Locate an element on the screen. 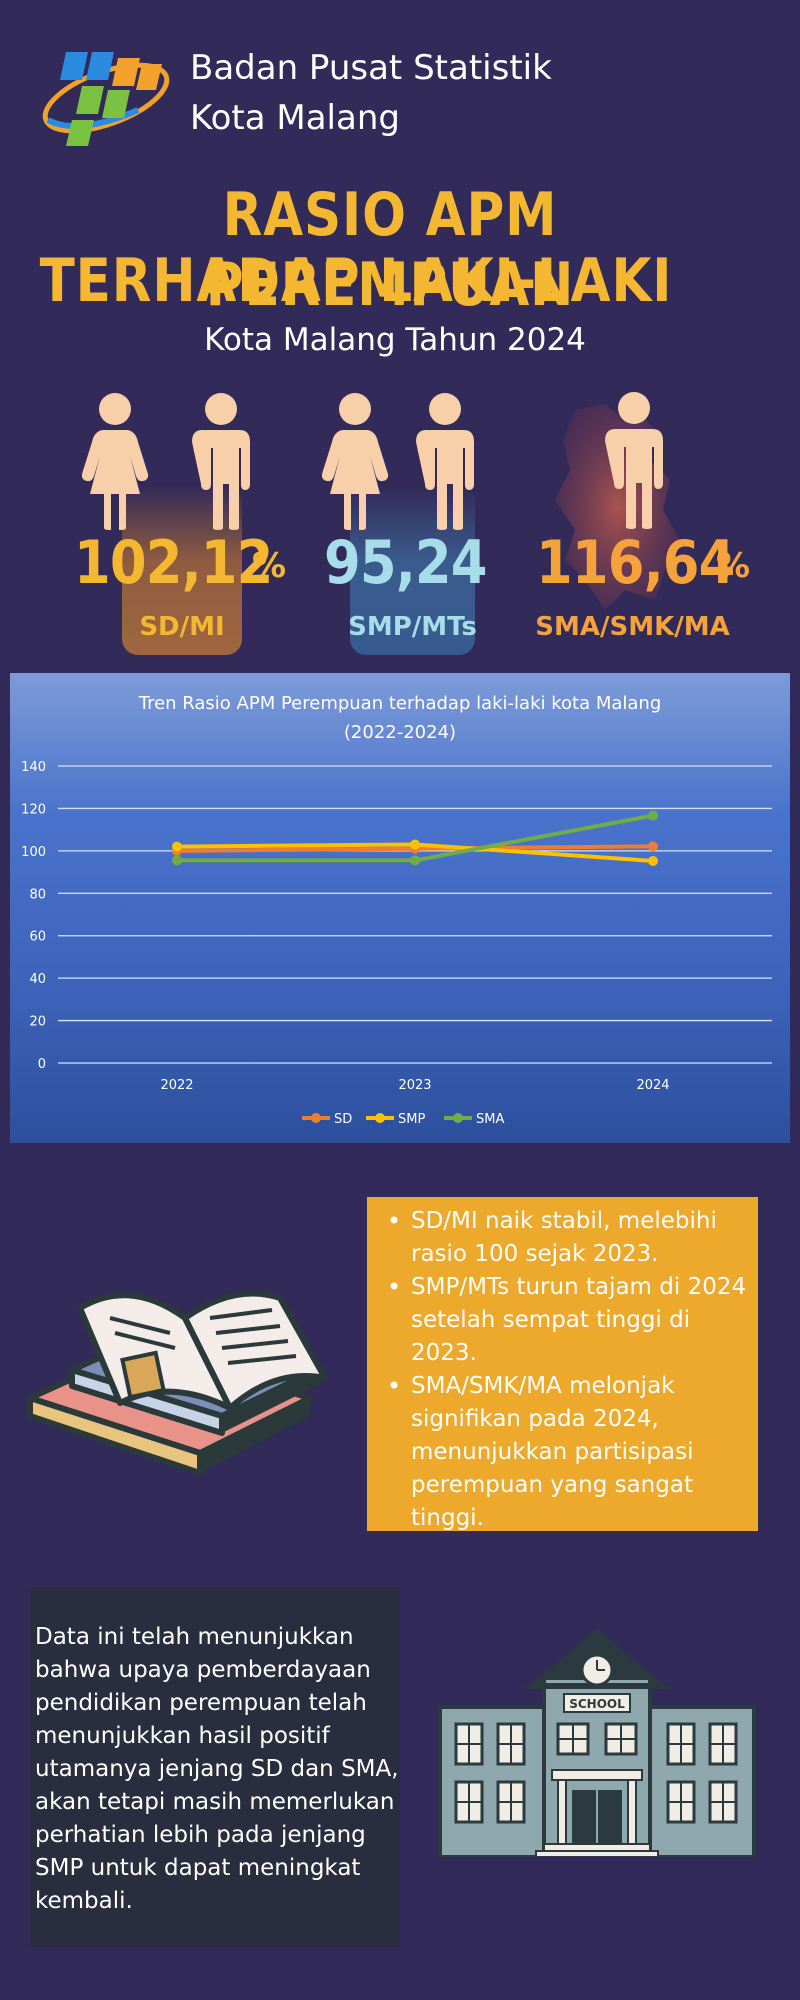 The height and width of the screenshot is (2000, 800). data-point-sd is located at coordinates (653, 846).